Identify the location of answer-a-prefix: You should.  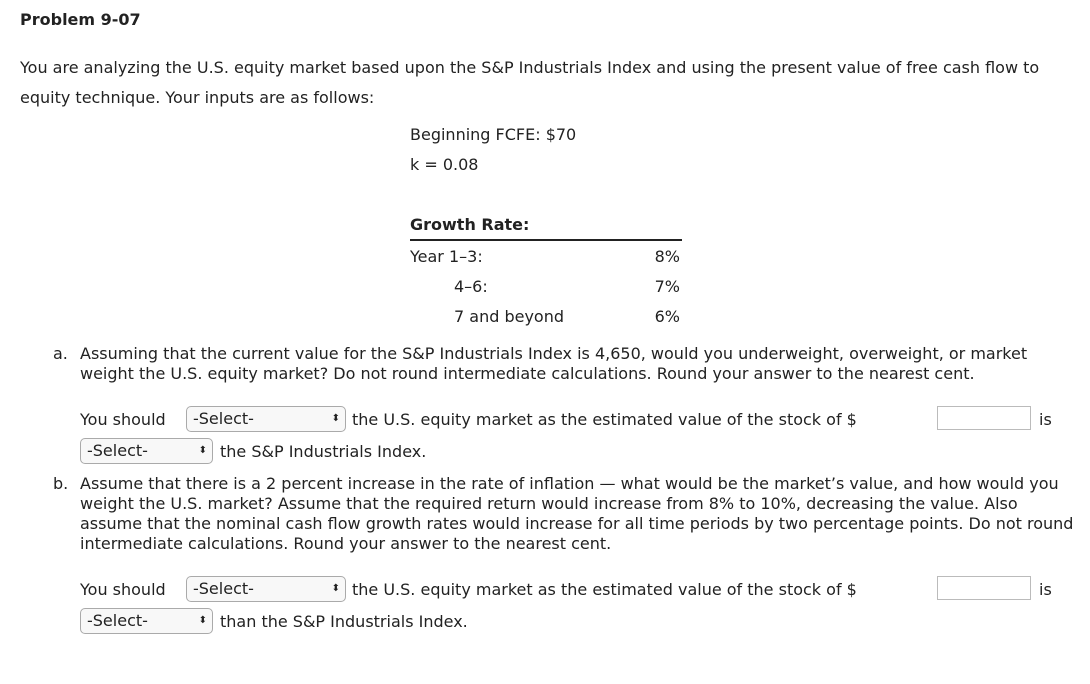
(123, 419).